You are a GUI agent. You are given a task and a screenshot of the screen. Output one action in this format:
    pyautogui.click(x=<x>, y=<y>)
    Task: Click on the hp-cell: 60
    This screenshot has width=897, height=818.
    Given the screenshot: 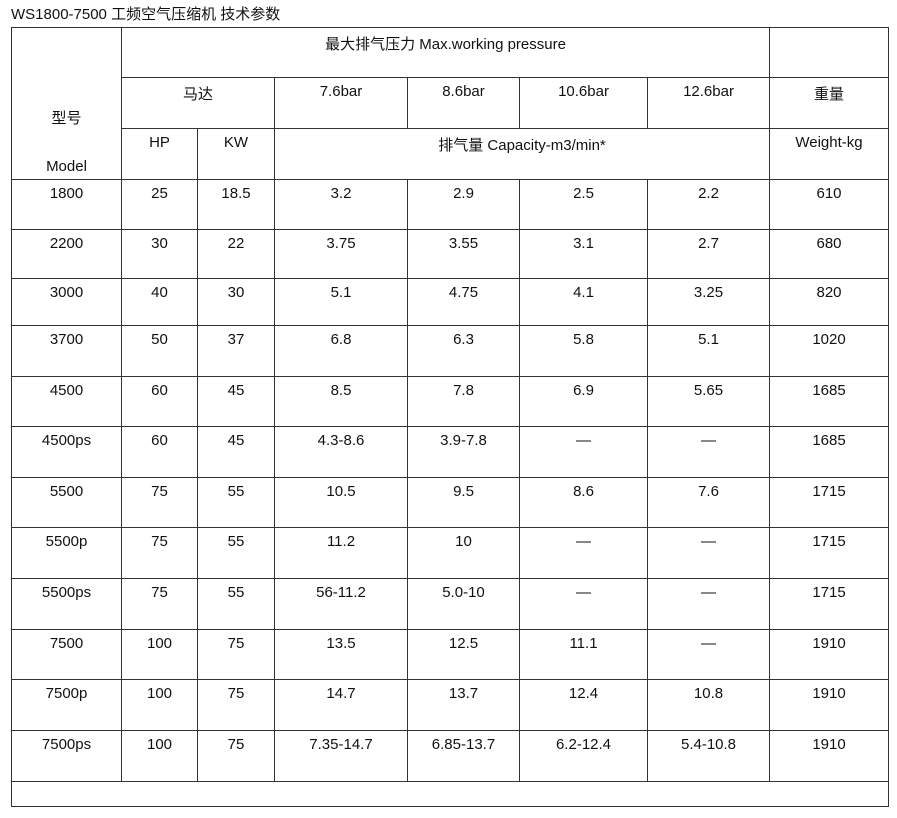 What is the action you would take?
    pyautogui.click(x=159, y=401)
    